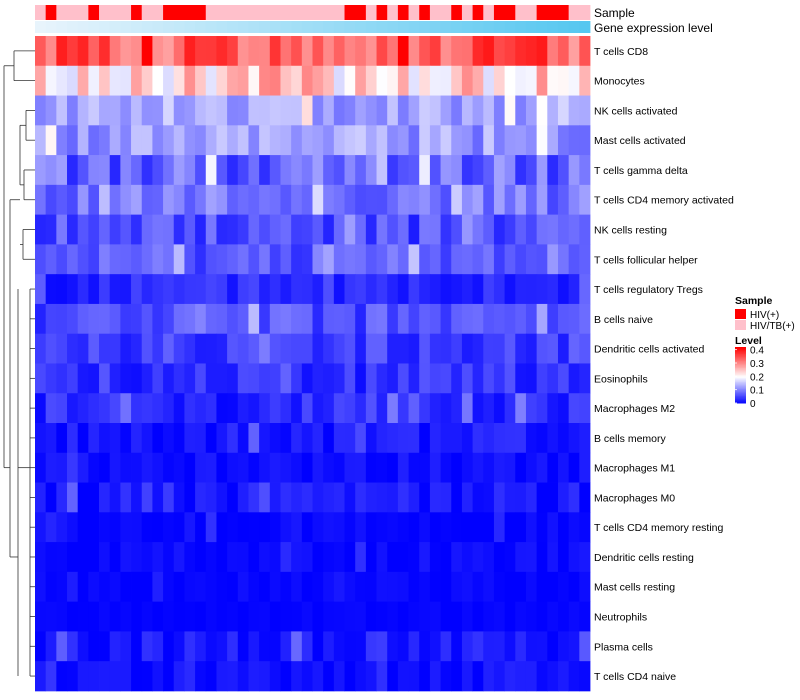 Image resolution: width=800 pixels, height=700 pixels. I want to click on legend-level-tick-label: 0.4, so click(757, 351).